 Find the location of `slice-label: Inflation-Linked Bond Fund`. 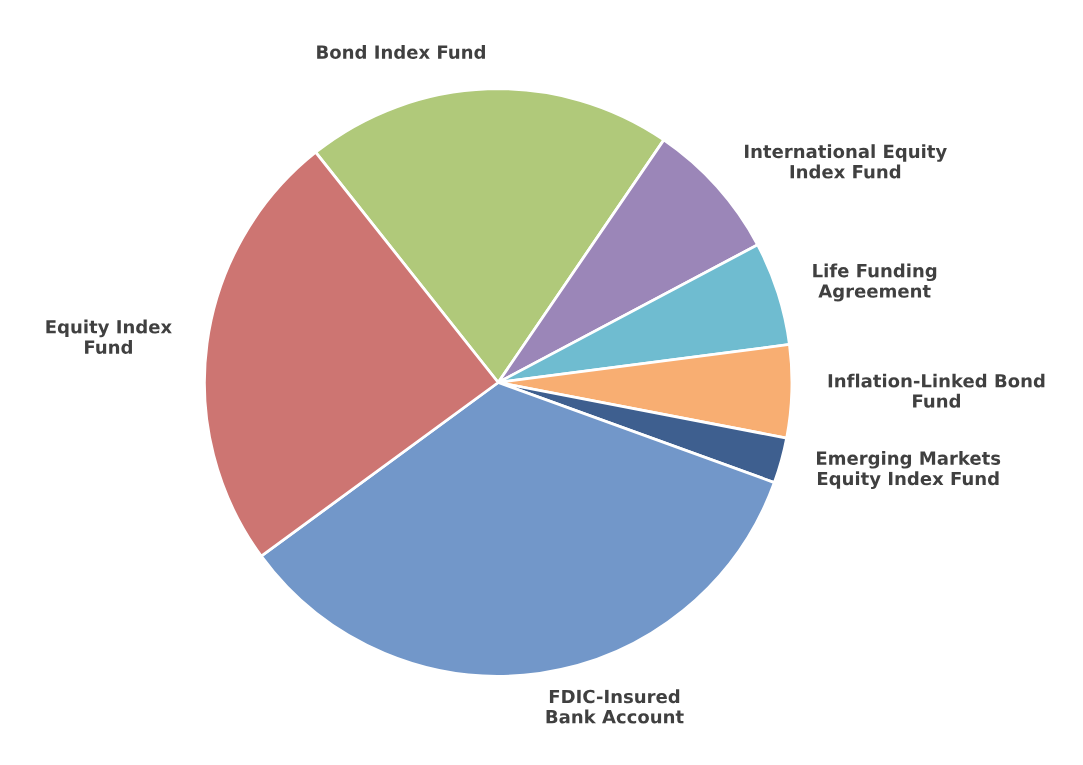

slice-label: Inflation-Linked Bond Fund is located at coordinates (936, 390).